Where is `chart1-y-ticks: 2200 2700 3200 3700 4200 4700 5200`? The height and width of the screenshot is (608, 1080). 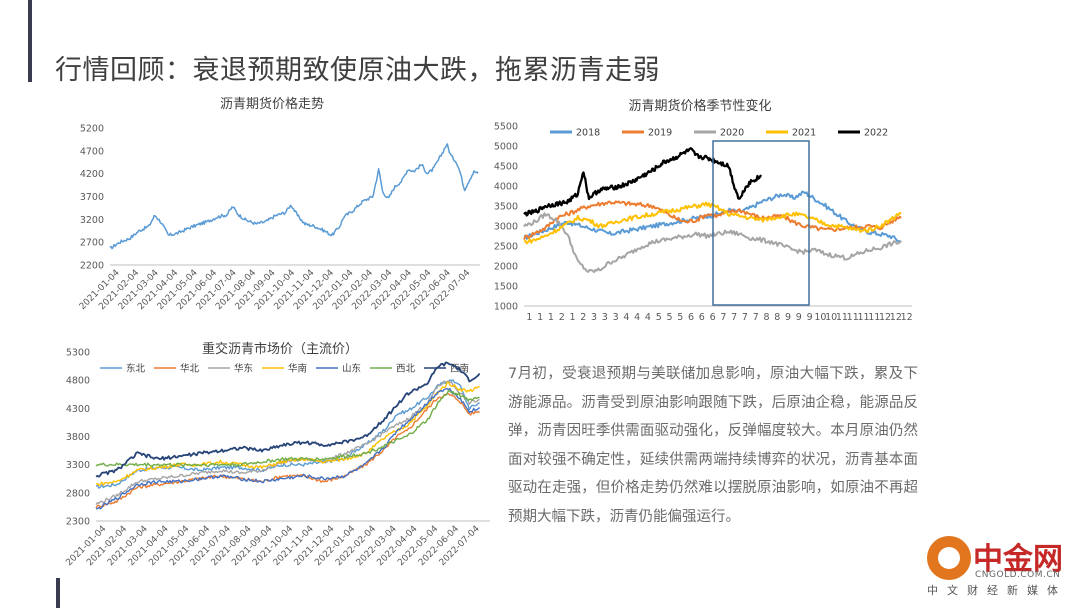
chart1-y-ticks: 2200 2700 3200 3700 4200 4700 5200 is located at coordinates (92, 198).